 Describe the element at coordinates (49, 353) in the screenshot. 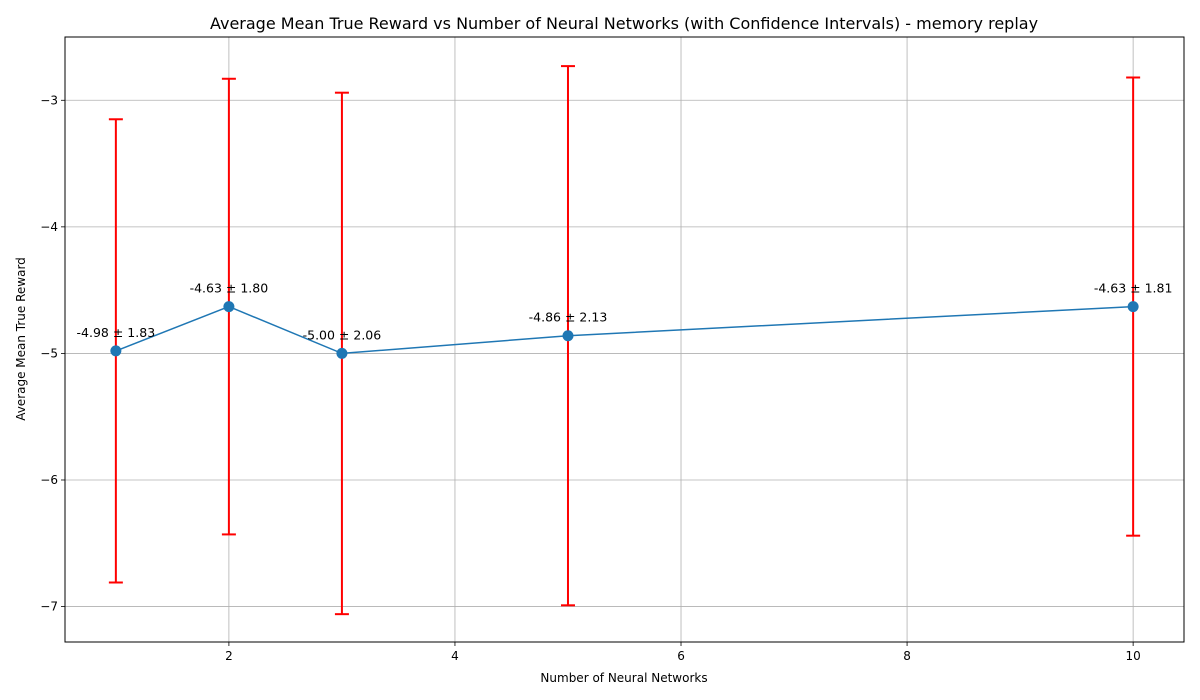

I see `y-tick-label: −5` at that location.